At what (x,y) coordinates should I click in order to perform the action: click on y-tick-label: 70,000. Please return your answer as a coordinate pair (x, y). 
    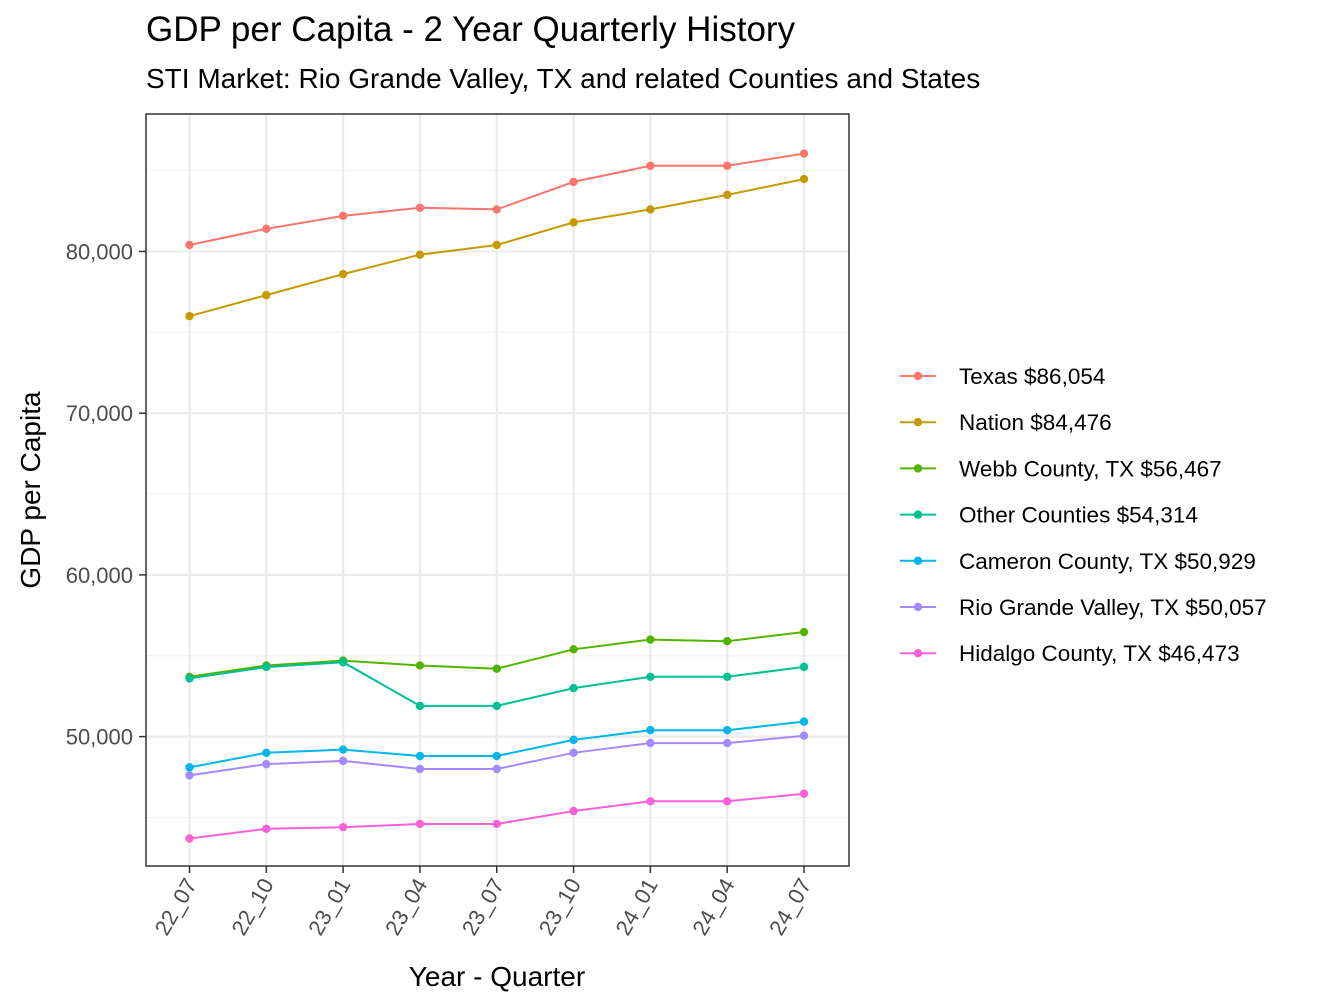
    Looking at the image, I should click on (99, 413).